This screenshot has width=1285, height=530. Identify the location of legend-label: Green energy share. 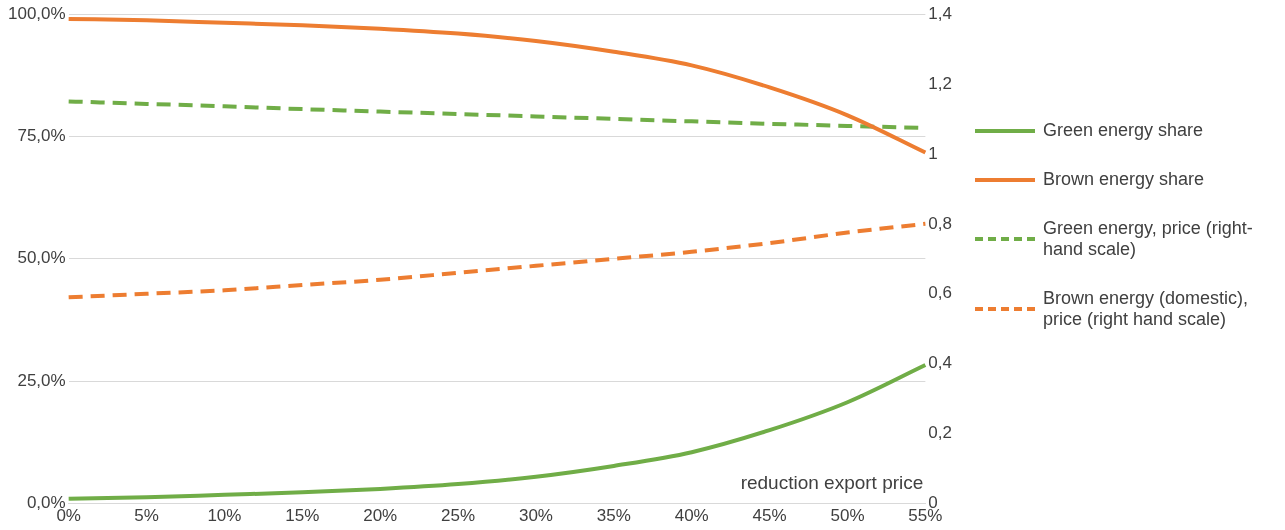
(1123, 130).